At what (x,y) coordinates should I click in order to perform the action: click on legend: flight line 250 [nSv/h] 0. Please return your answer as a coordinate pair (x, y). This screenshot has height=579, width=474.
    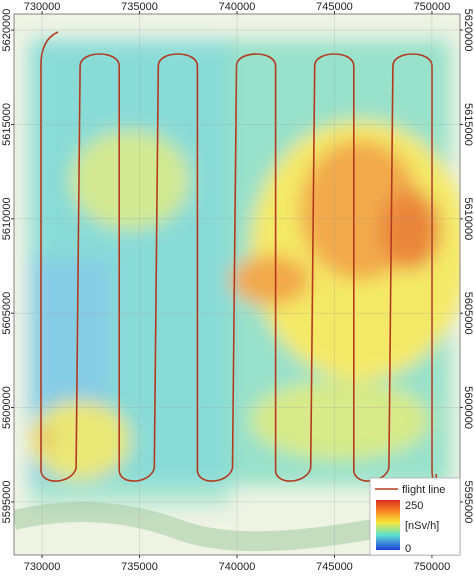
    Looking at the image, I should click on (415, 516).